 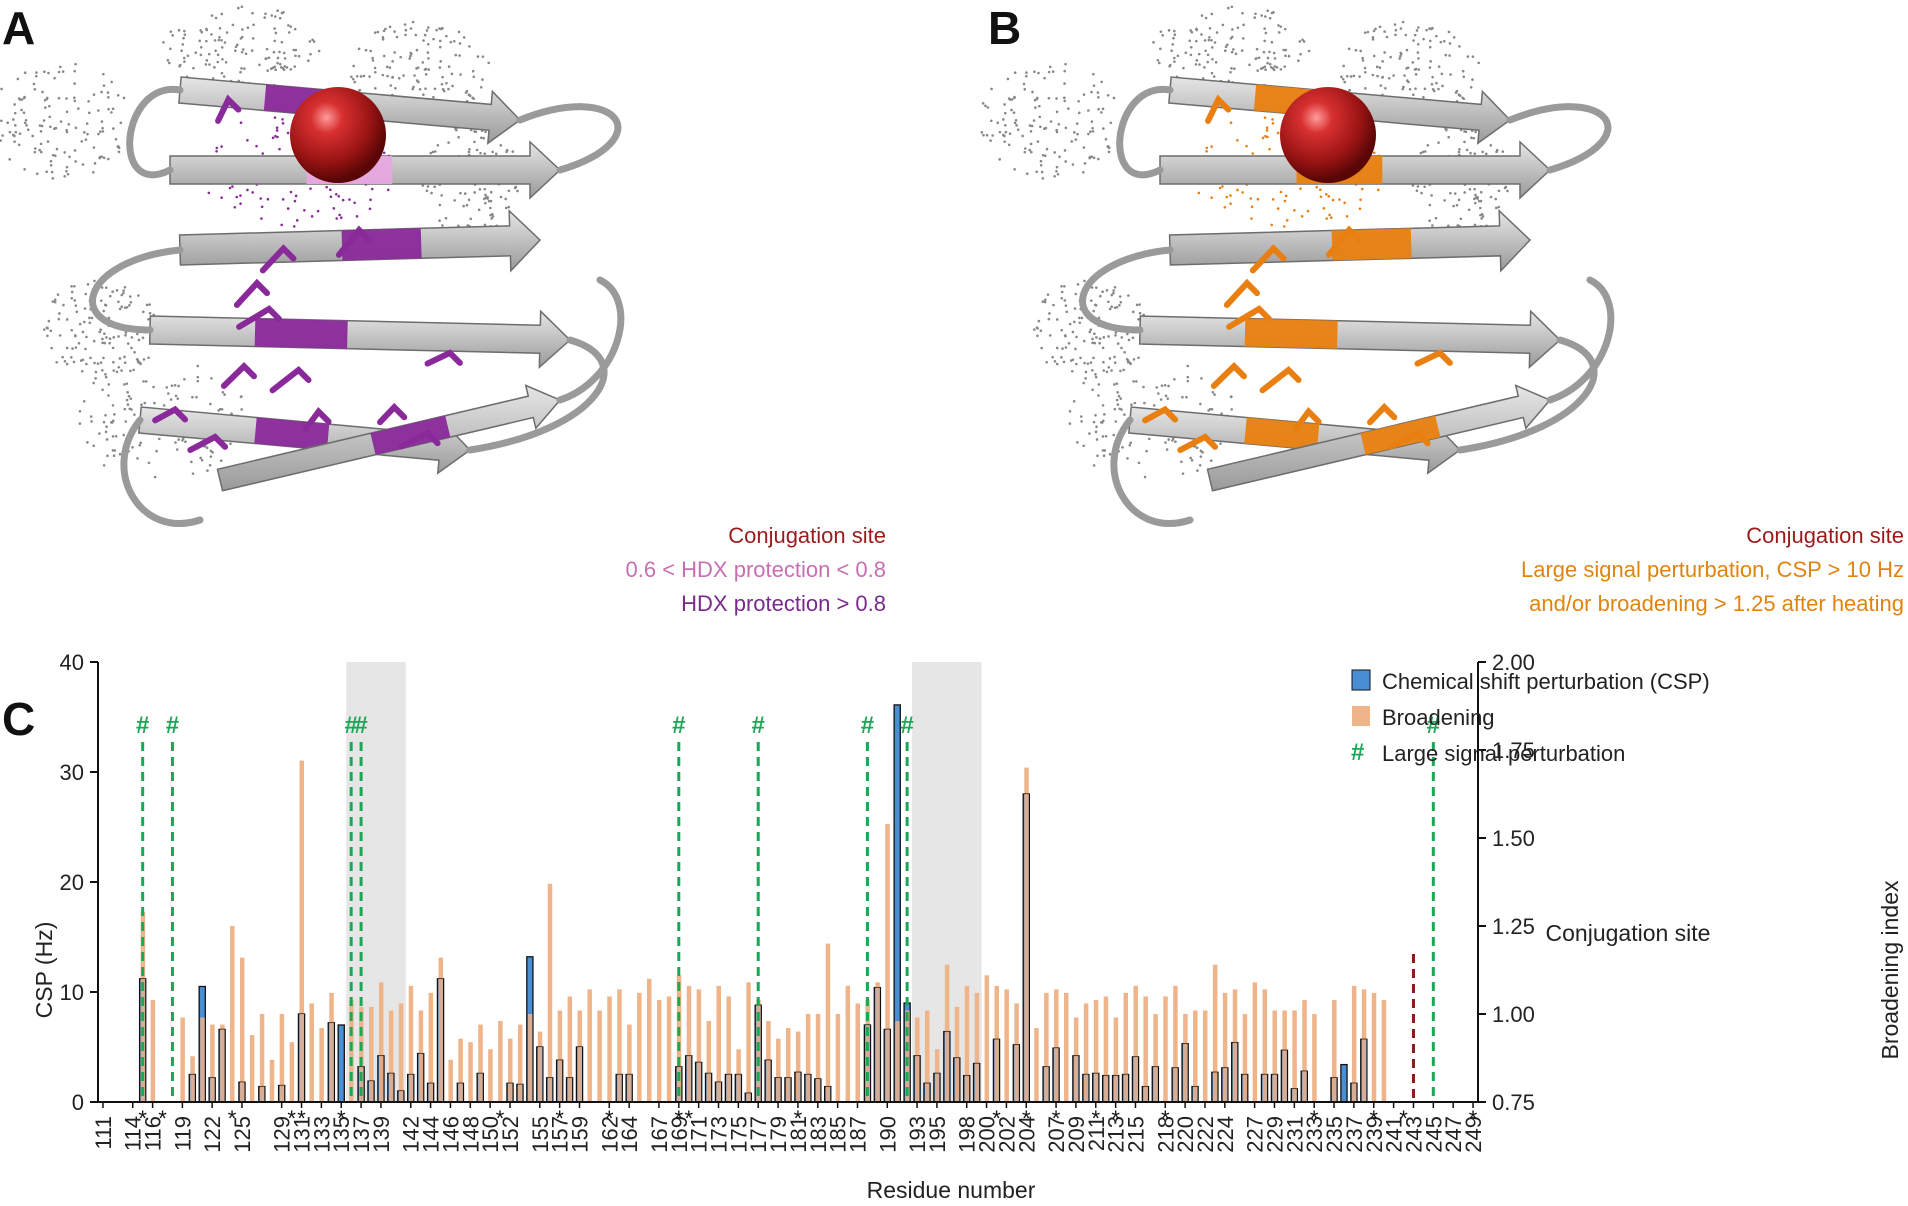 I want to click on x-tick-label: 139, so click(x=381, y=1134).